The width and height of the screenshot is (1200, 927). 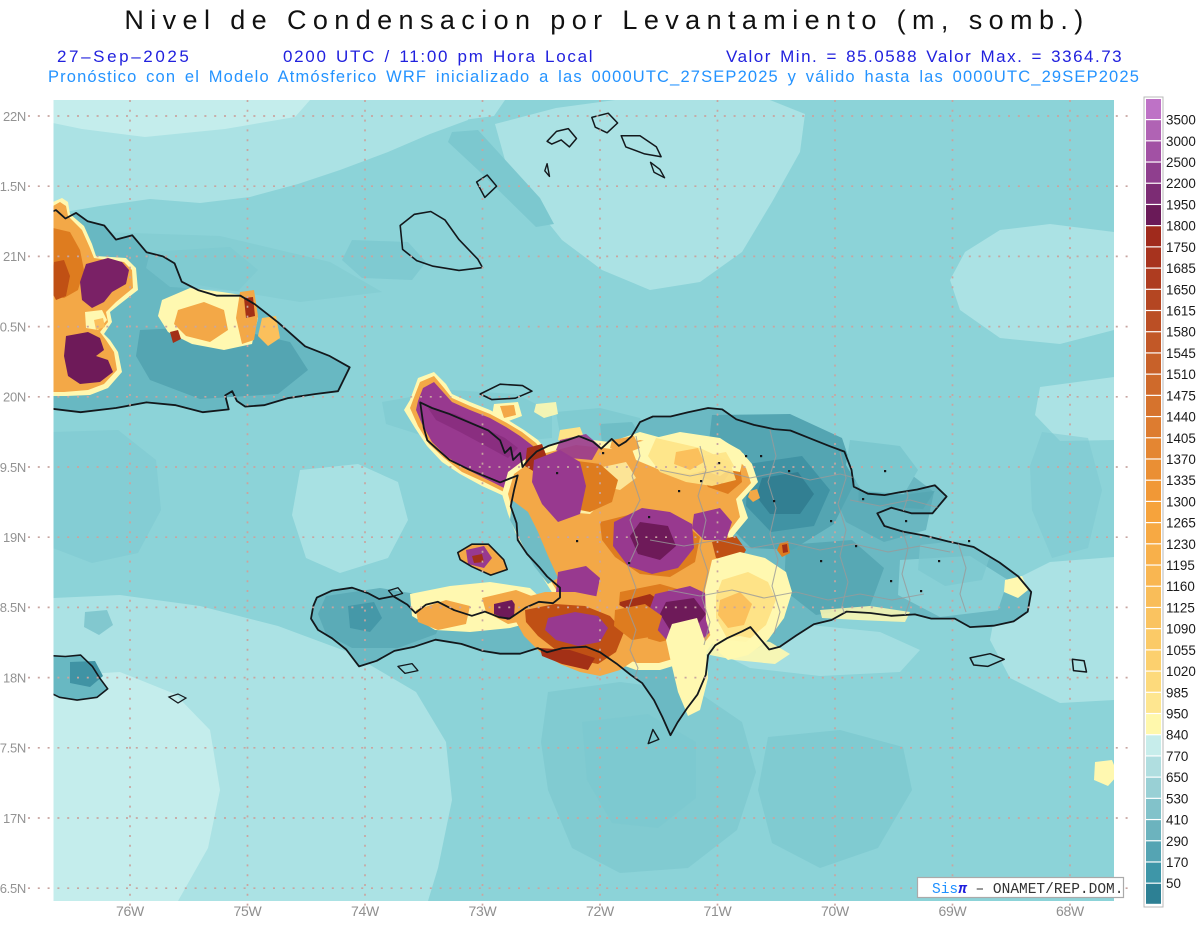 I want to click on svg-text: 1195, so click(x=1180, y=565).